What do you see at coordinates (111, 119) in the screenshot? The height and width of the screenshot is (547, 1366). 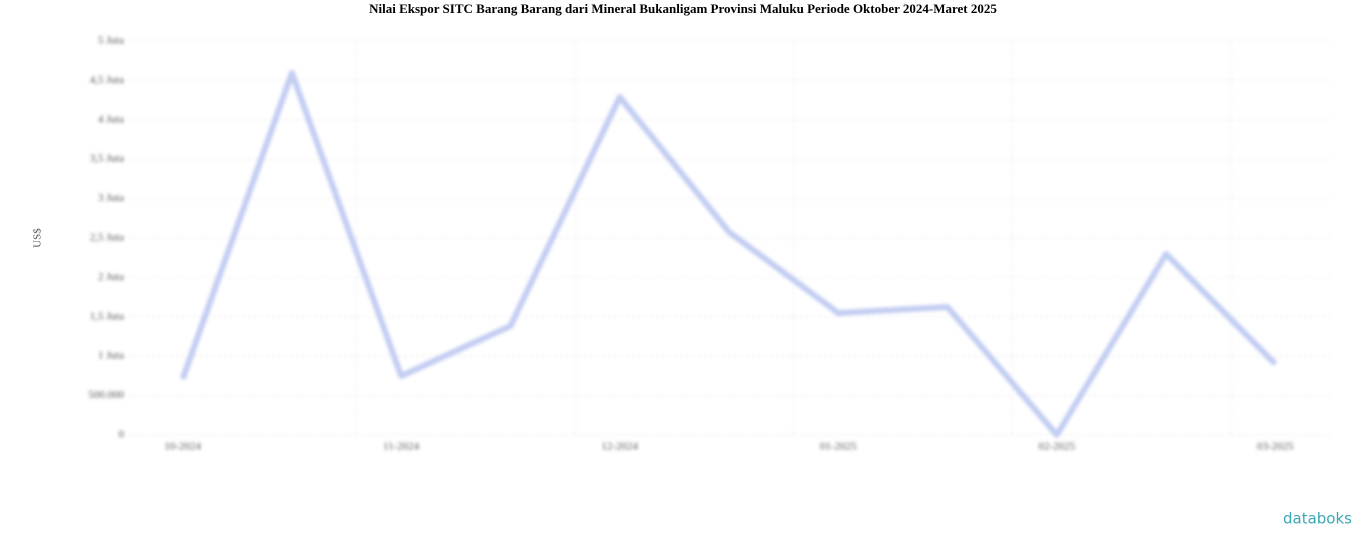 I see `y-tick-label: 4 Juta` at bounding box center [111, 119].